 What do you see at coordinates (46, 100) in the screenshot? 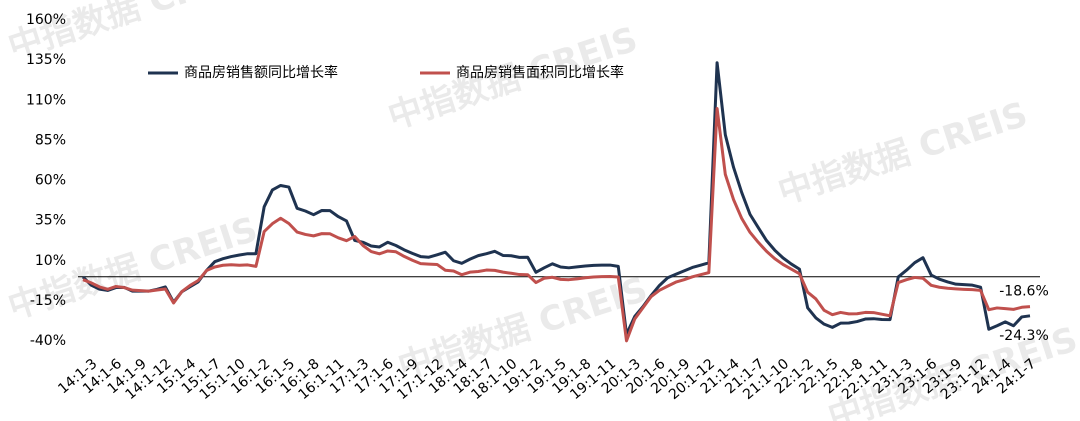
I see `y-tick-label: 110%` at bounding box center [46, 100].